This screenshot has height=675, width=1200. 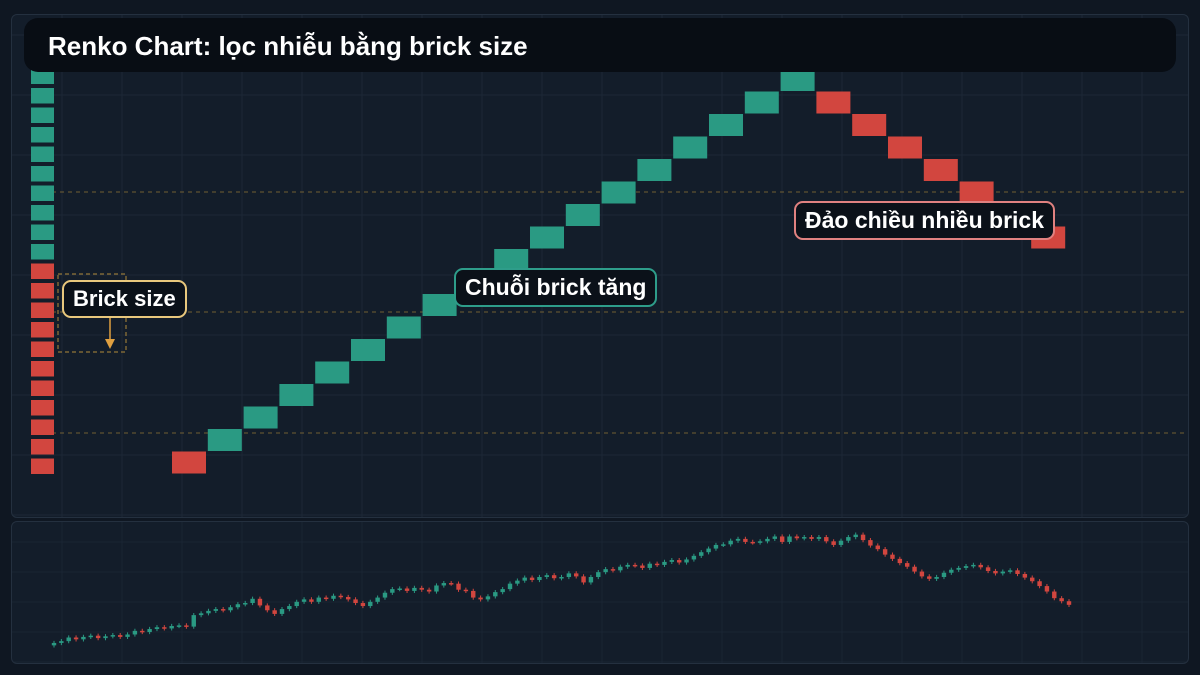 I want to click on title-bar: Renko Chart: lọc nhiễu bằng brick size, so click(x=600, y=45).